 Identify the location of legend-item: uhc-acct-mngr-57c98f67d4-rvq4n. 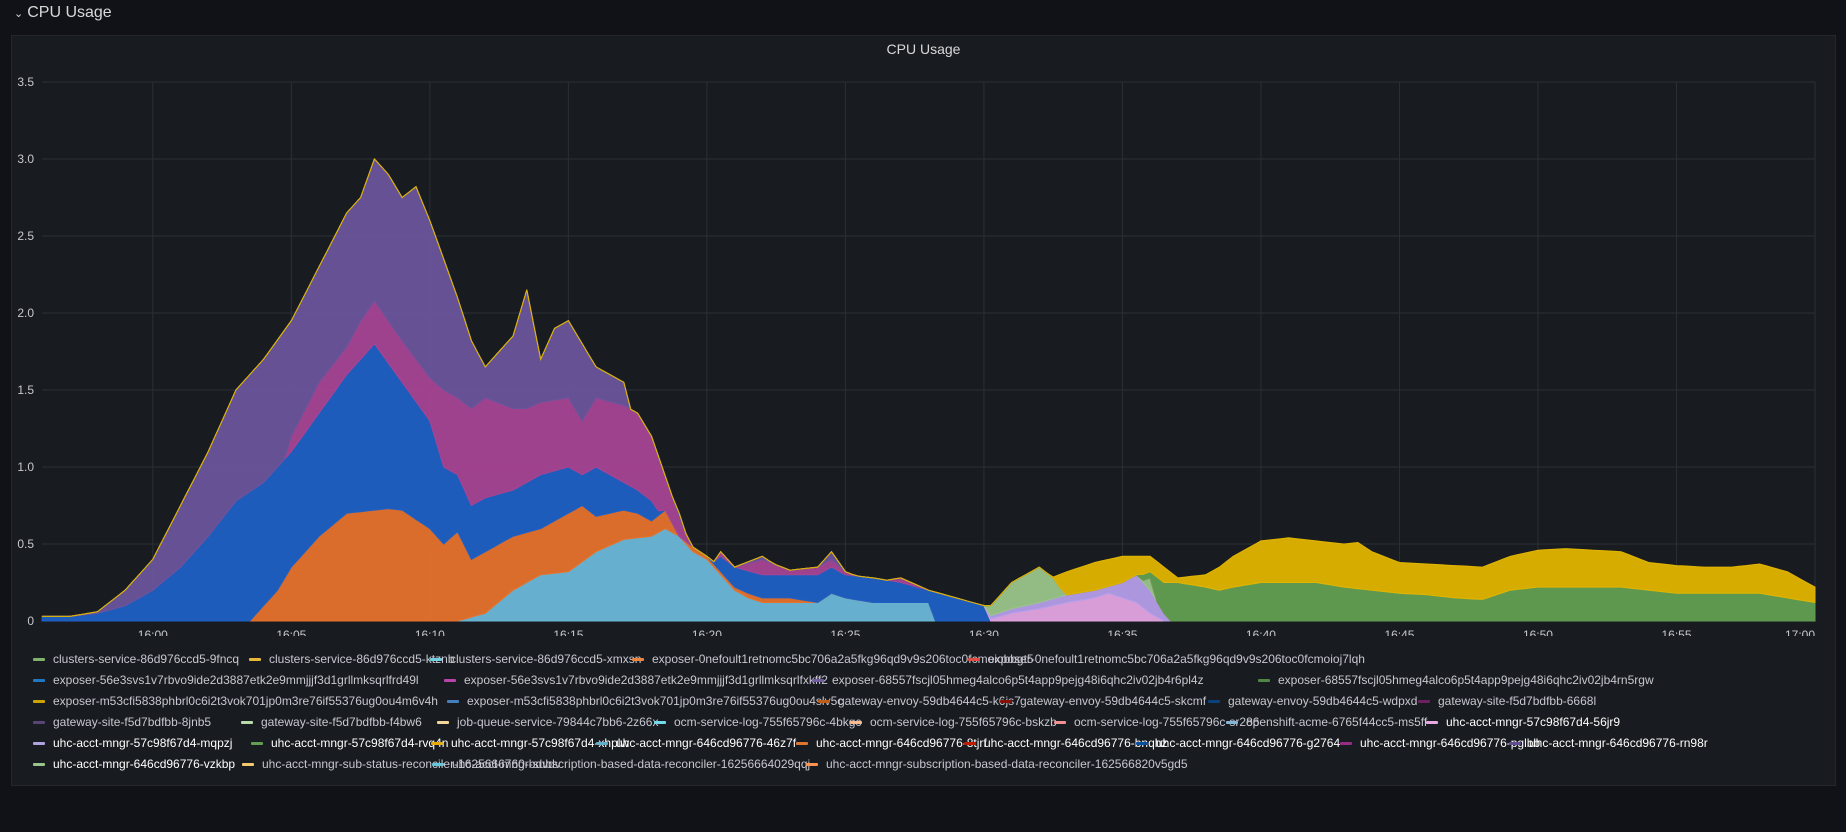
(349, 743).